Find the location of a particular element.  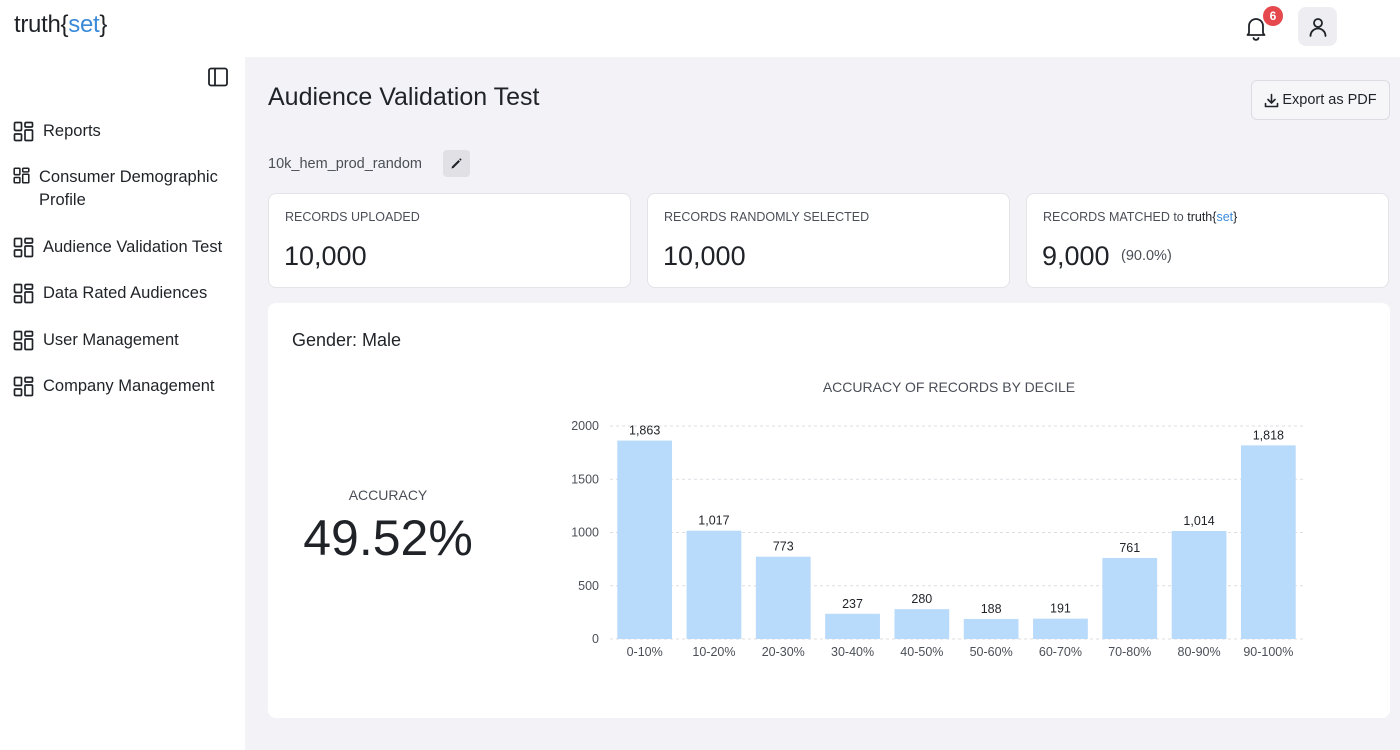

sidebar-item-company-management: Company Management is located at coordinates (114, 386).